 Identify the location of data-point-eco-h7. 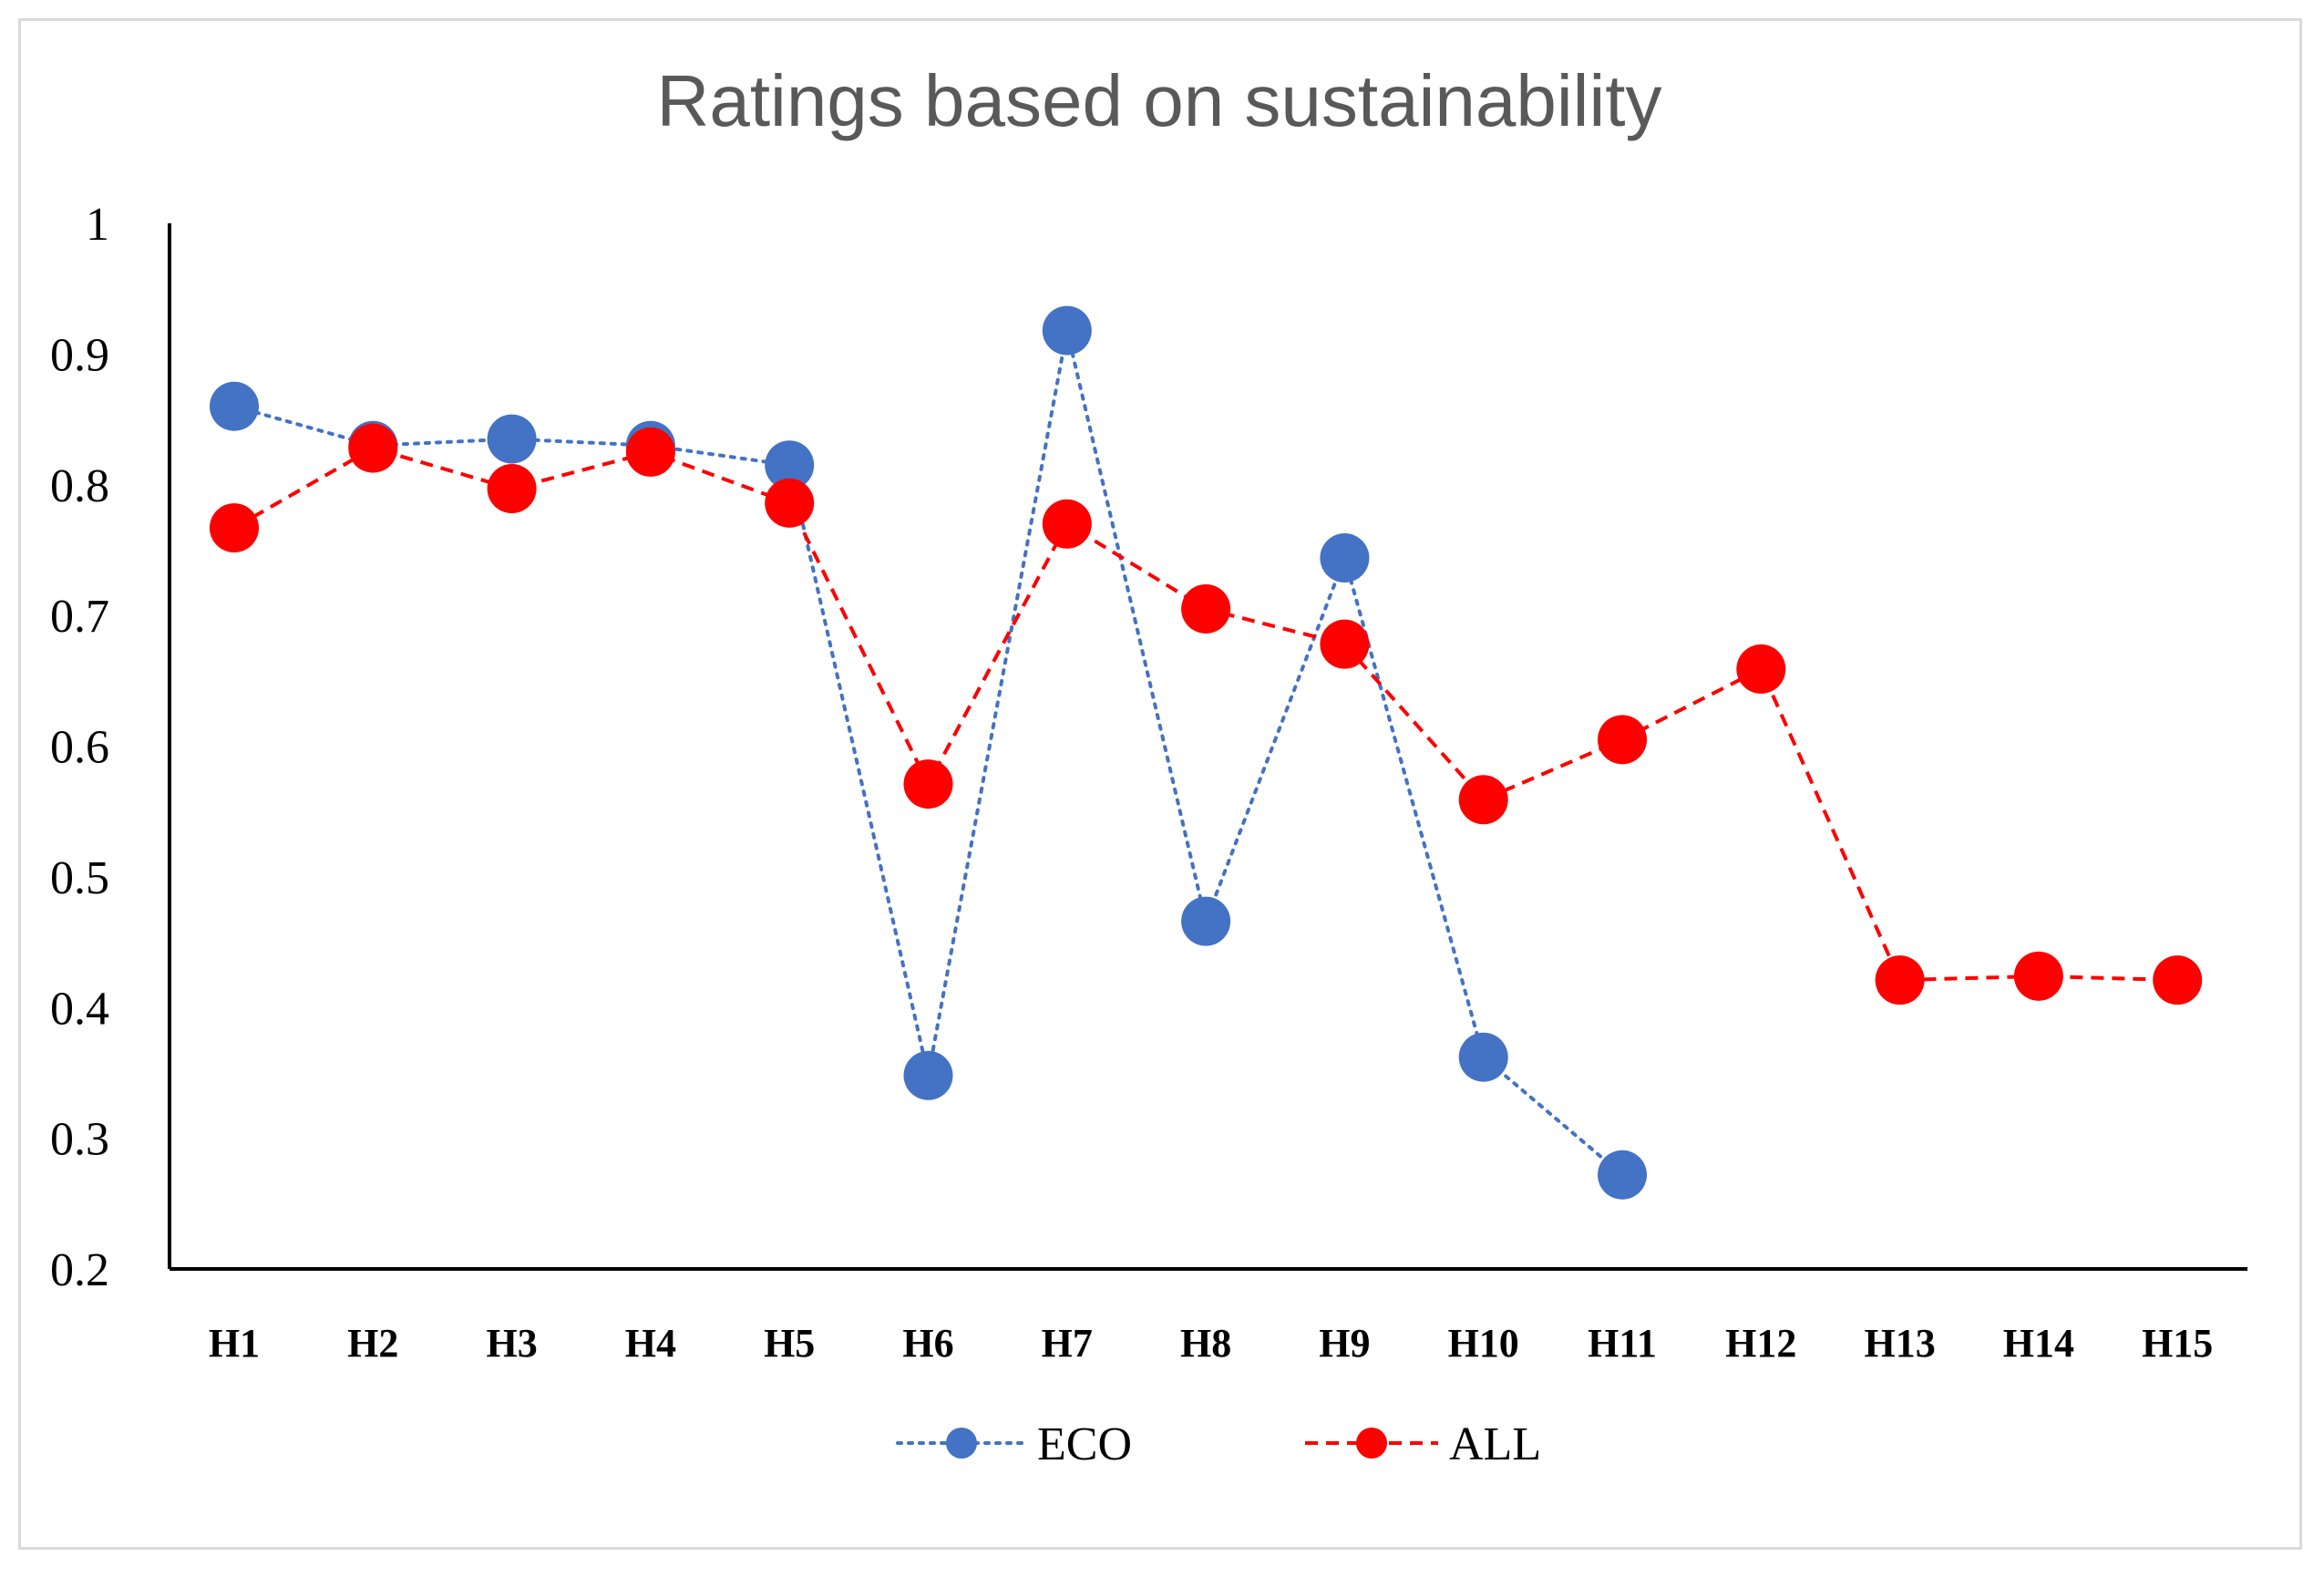
(1067, 331).